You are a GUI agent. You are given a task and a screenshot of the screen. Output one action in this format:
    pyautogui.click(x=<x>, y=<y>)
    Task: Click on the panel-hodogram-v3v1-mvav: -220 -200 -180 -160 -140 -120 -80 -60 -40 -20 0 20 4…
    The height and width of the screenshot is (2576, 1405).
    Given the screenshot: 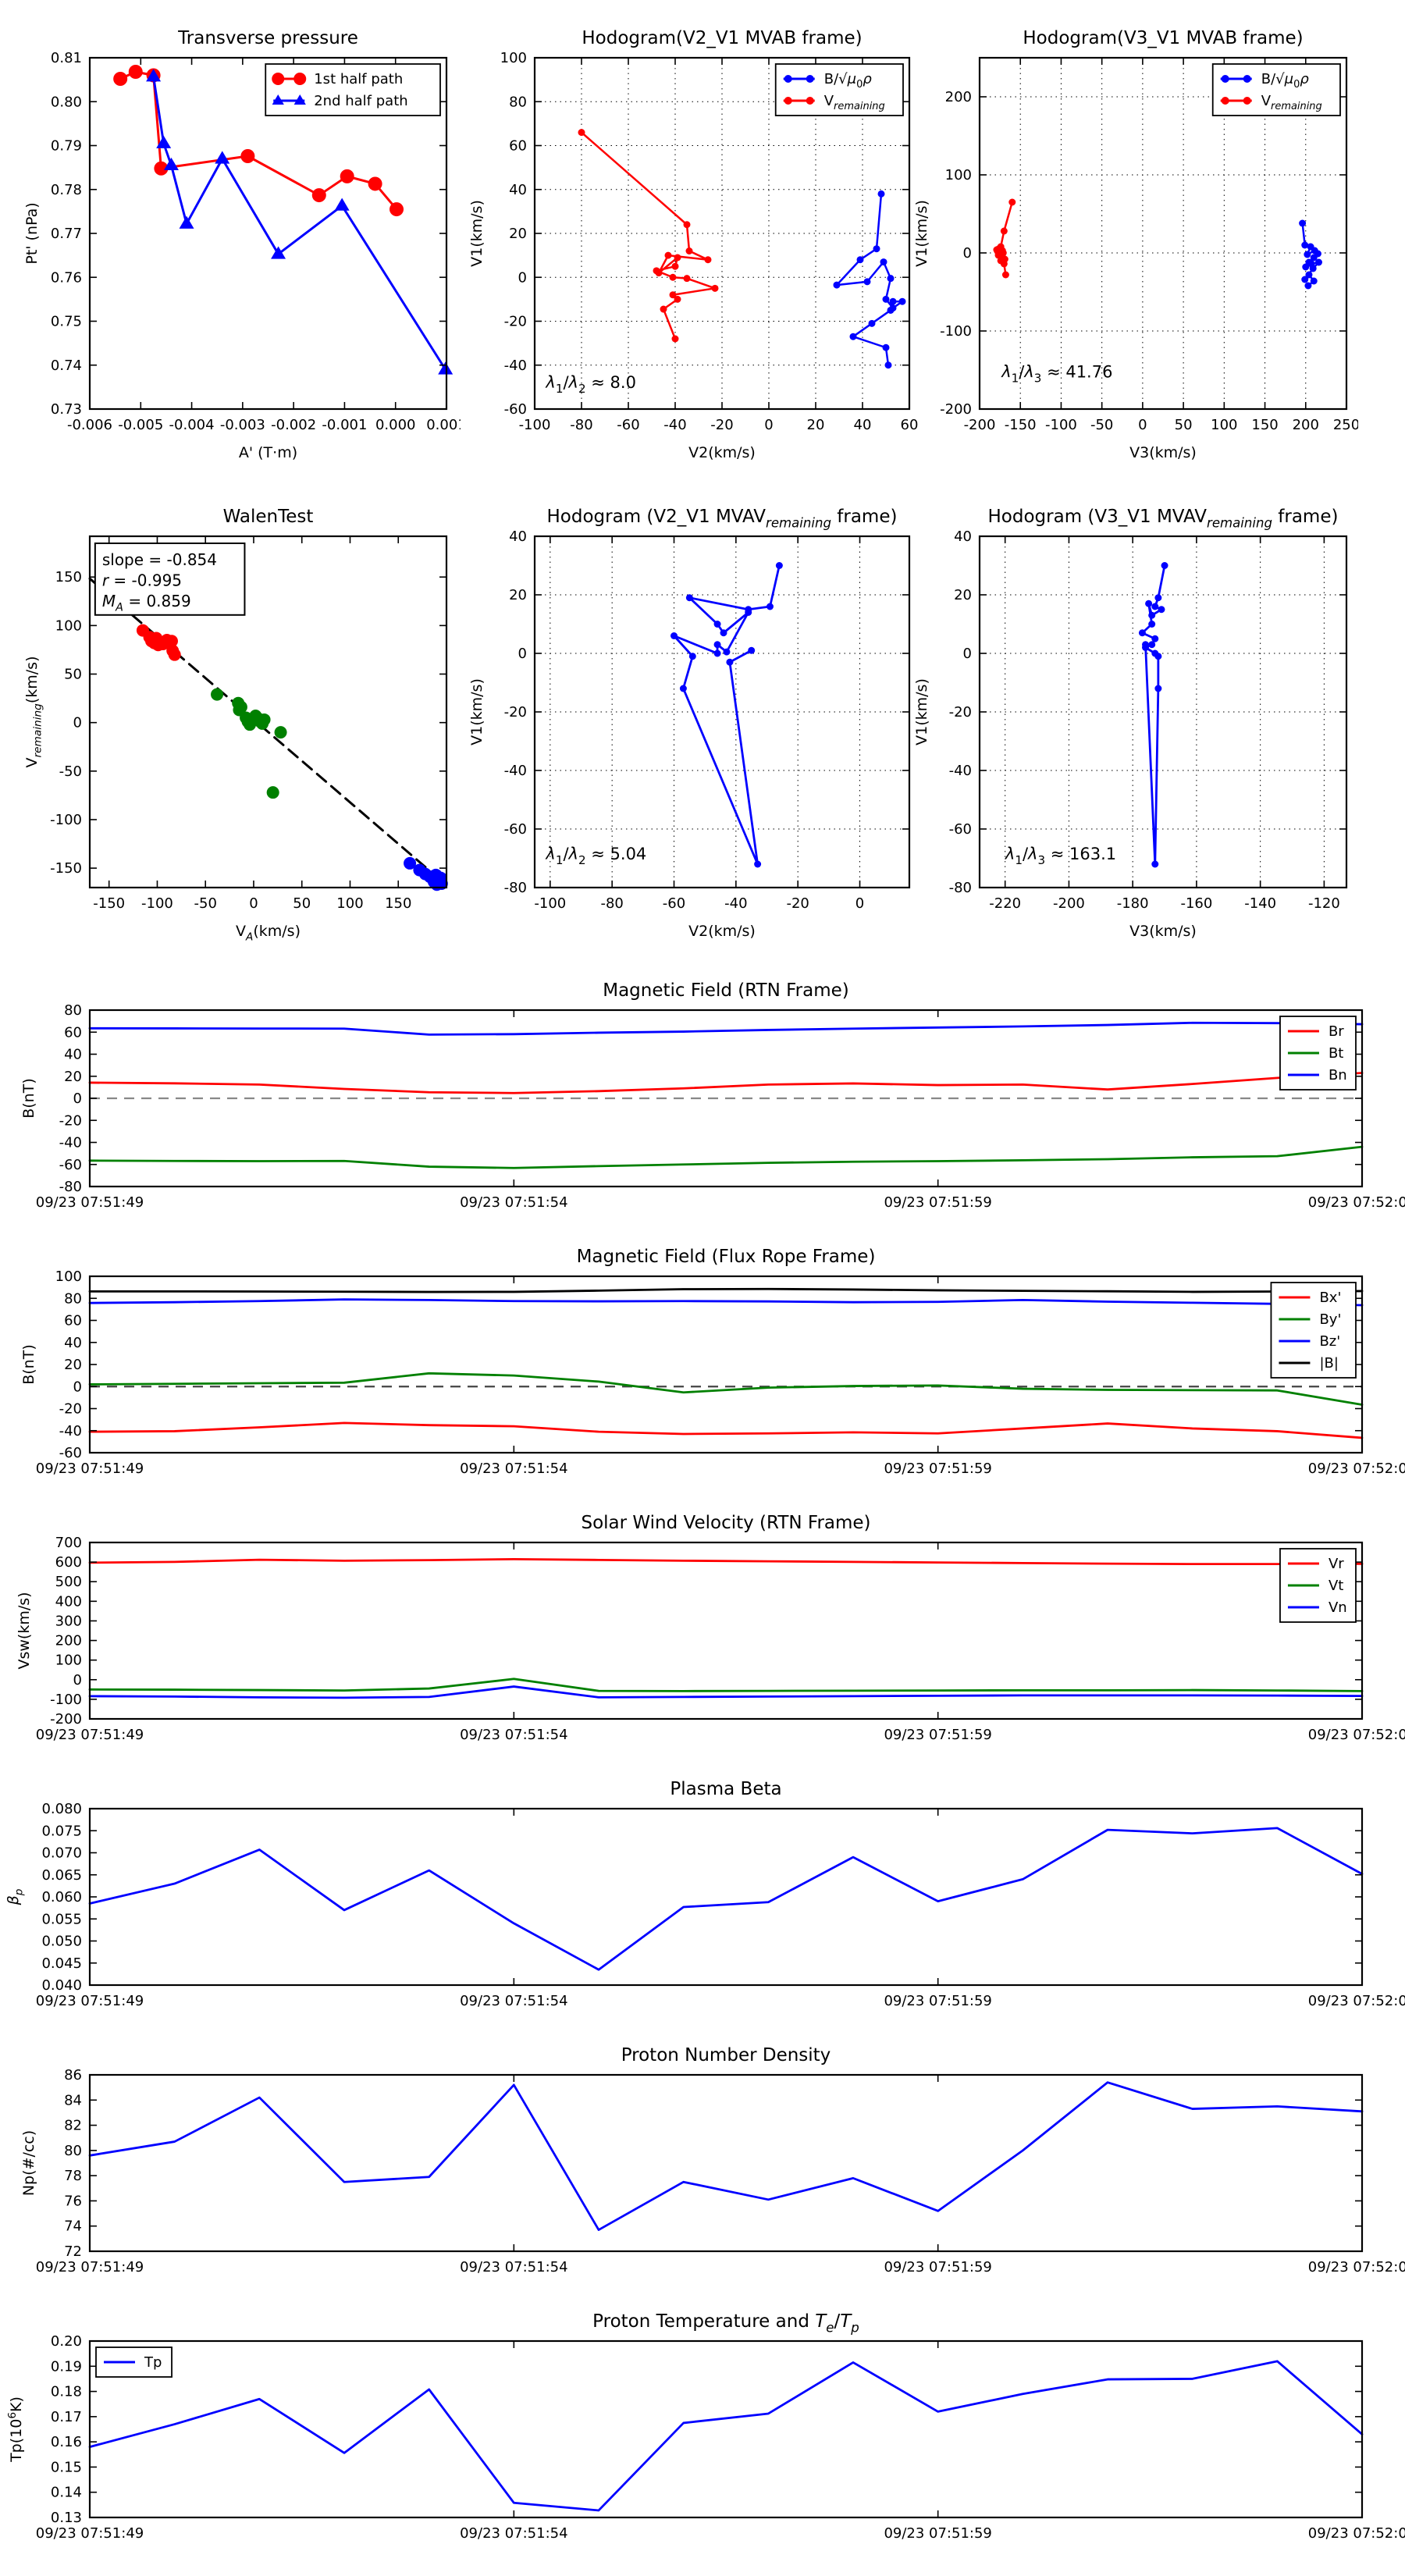 What is the action you would take?
    pyautogui.click(x=1130, y=725)
    